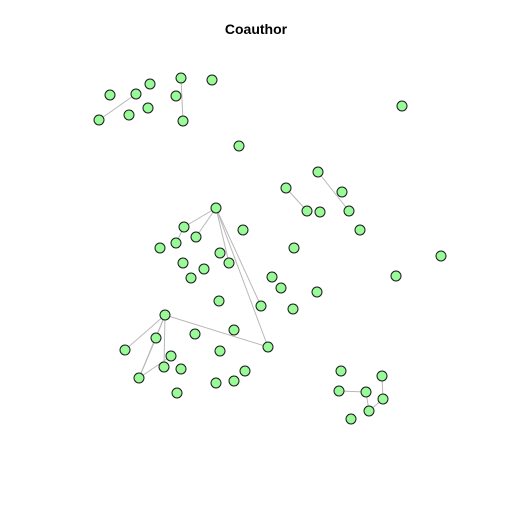  Describe the element at coordinates (286, 188) in the screenshot. I see `graph-node-n15` at that location.